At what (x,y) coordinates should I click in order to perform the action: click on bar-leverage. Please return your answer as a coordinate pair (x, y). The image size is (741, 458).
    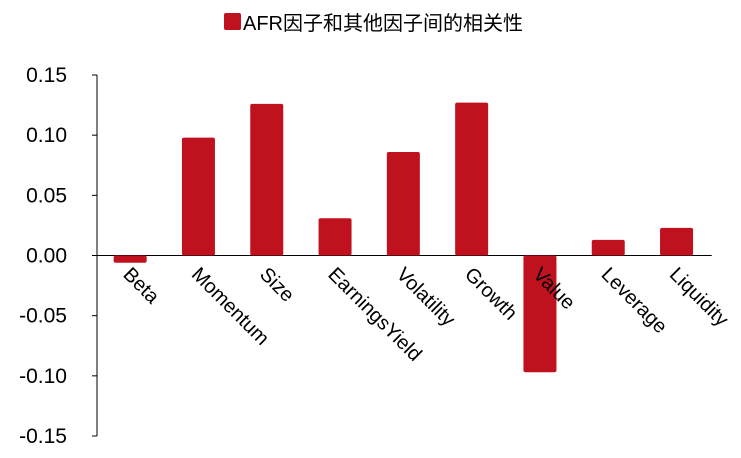
    Looking at the image, I should click on (608, 247).